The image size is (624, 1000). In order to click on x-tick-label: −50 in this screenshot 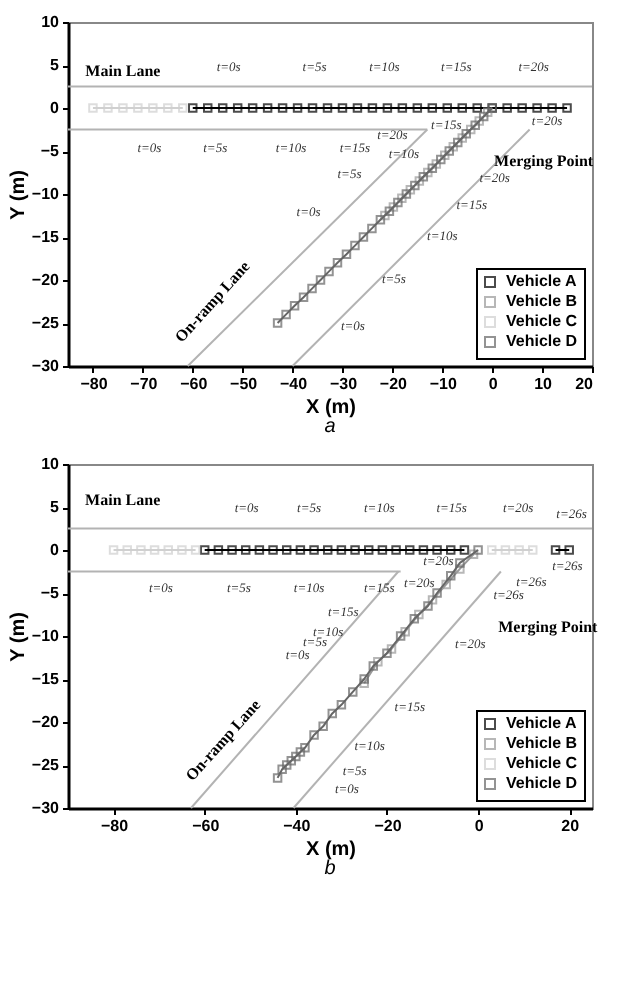, I will do `click(244, 384)`.